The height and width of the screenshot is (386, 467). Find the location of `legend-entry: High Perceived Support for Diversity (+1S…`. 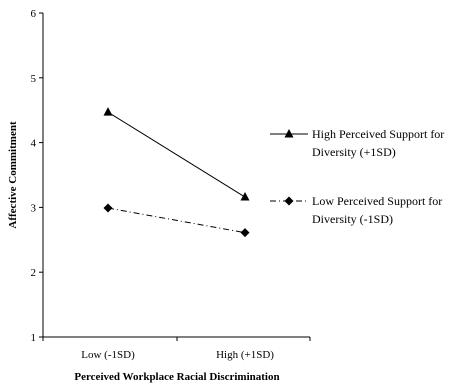

legend-entry: High Perceived Support for Diversity (+1S… is located at coordinates (357, 143).